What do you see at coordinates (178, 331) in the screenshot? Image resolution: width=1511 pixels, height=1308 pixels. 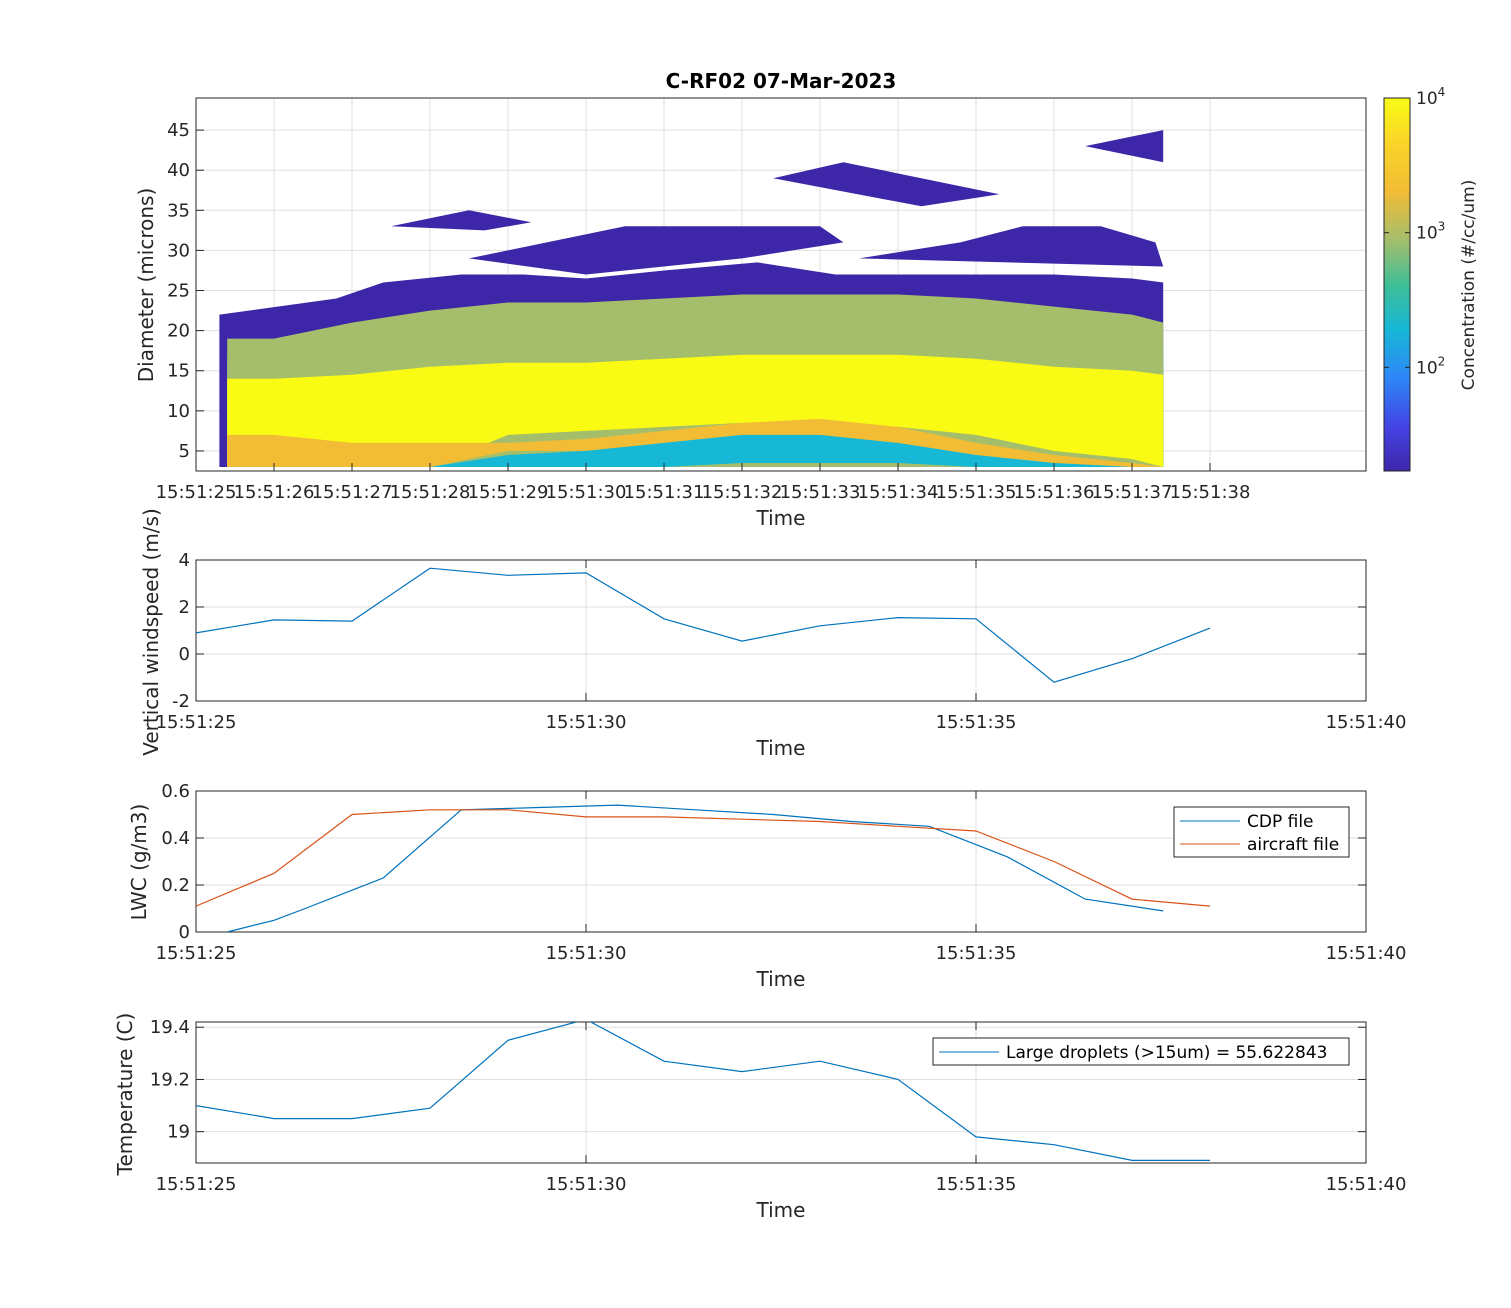 I see `heatmap-y-tick-label: 20` at bounding box center [178, 331].